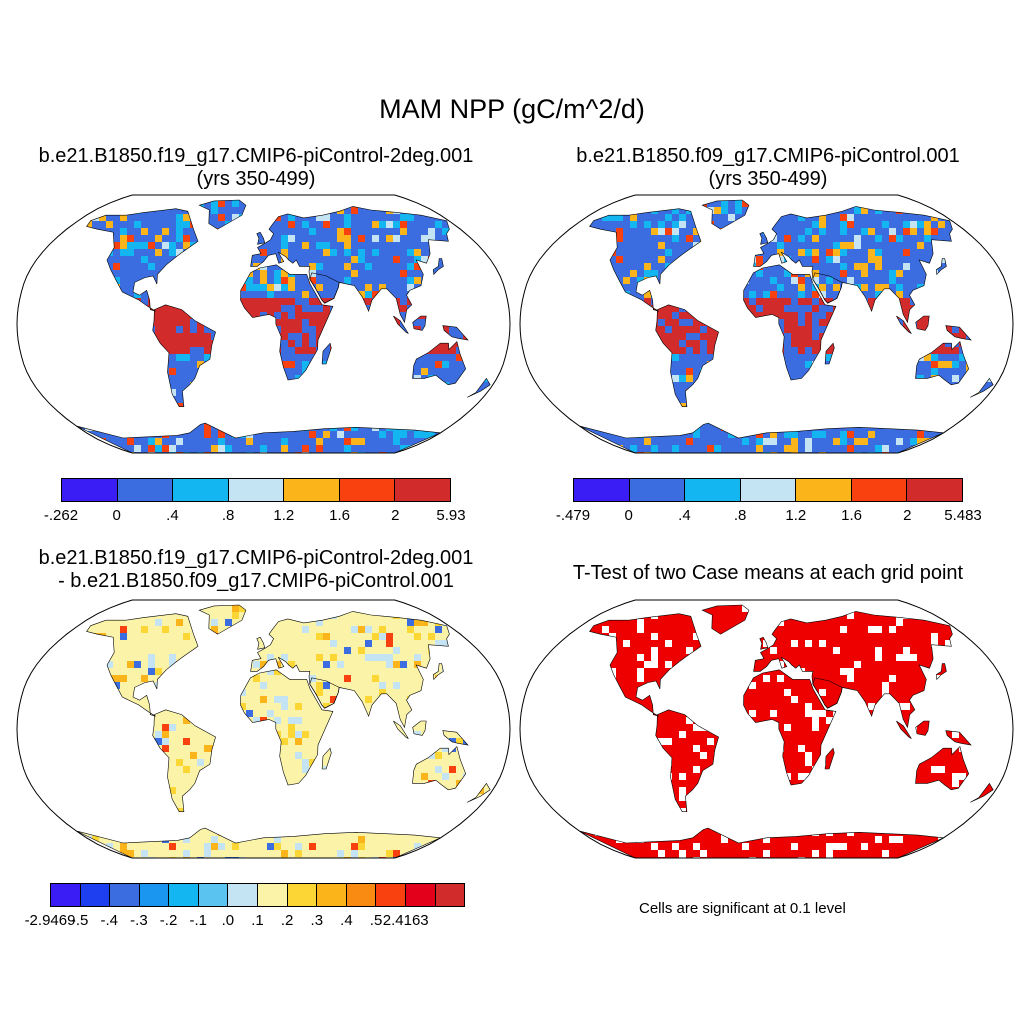  I want to click on map-diff, so click(263, 729).